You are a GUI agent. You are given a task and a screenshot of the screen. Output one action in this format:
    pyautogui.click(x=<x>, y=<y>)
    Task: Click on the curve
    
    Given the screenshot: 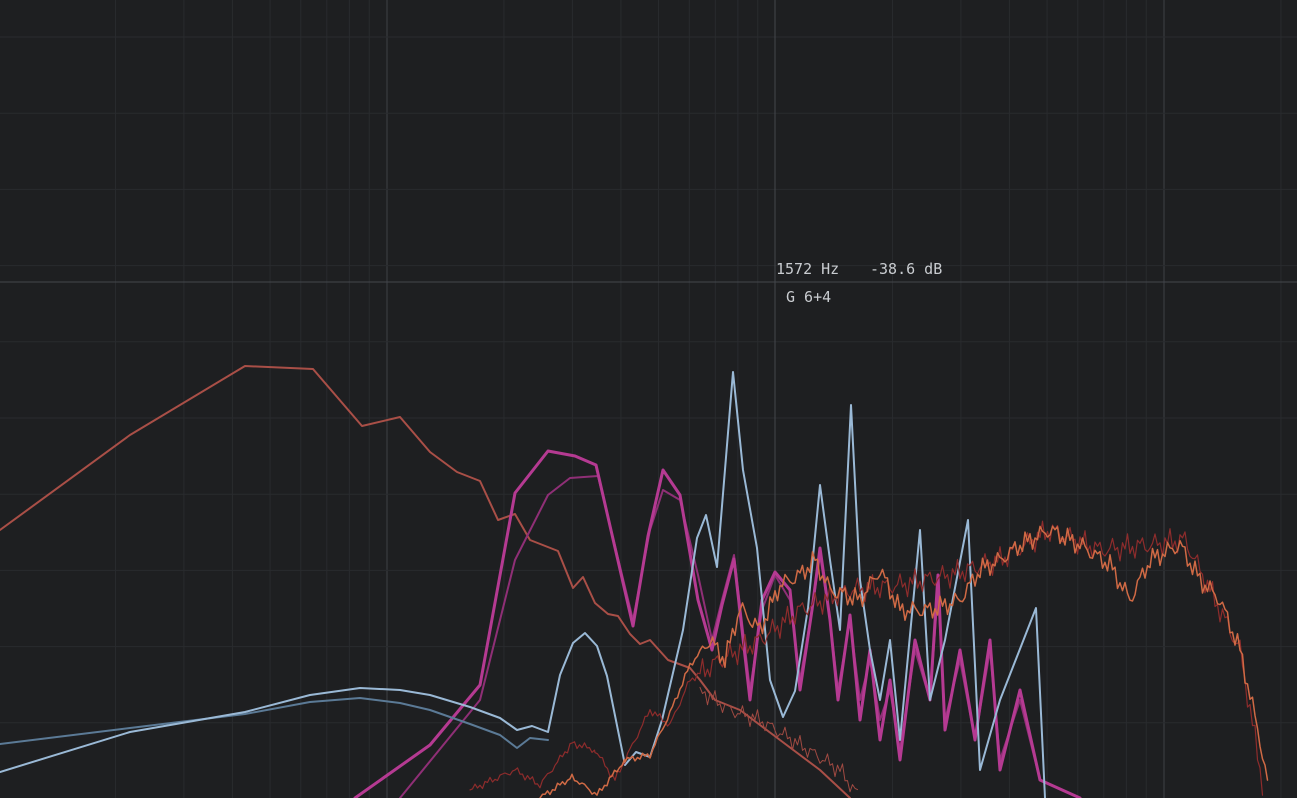 What is the action you would take?
    pyautogui.click(x=778, y=739)
    